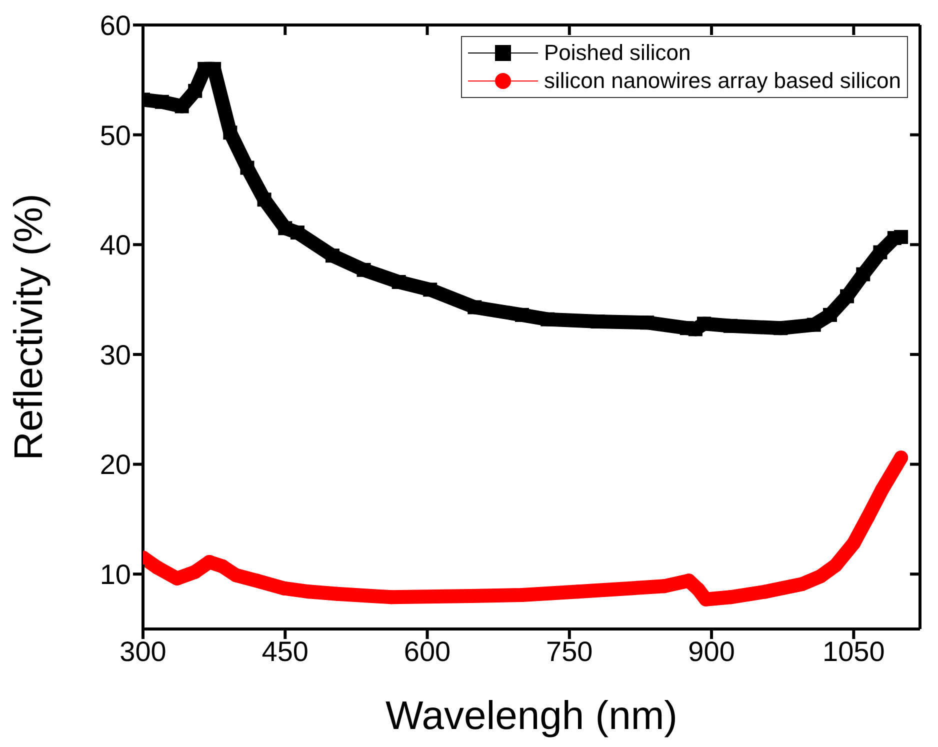  What do you see at coordinates (115, 25) in the screenshot?
I see `y-tick-label: 60` at bounding box center [115, 25].